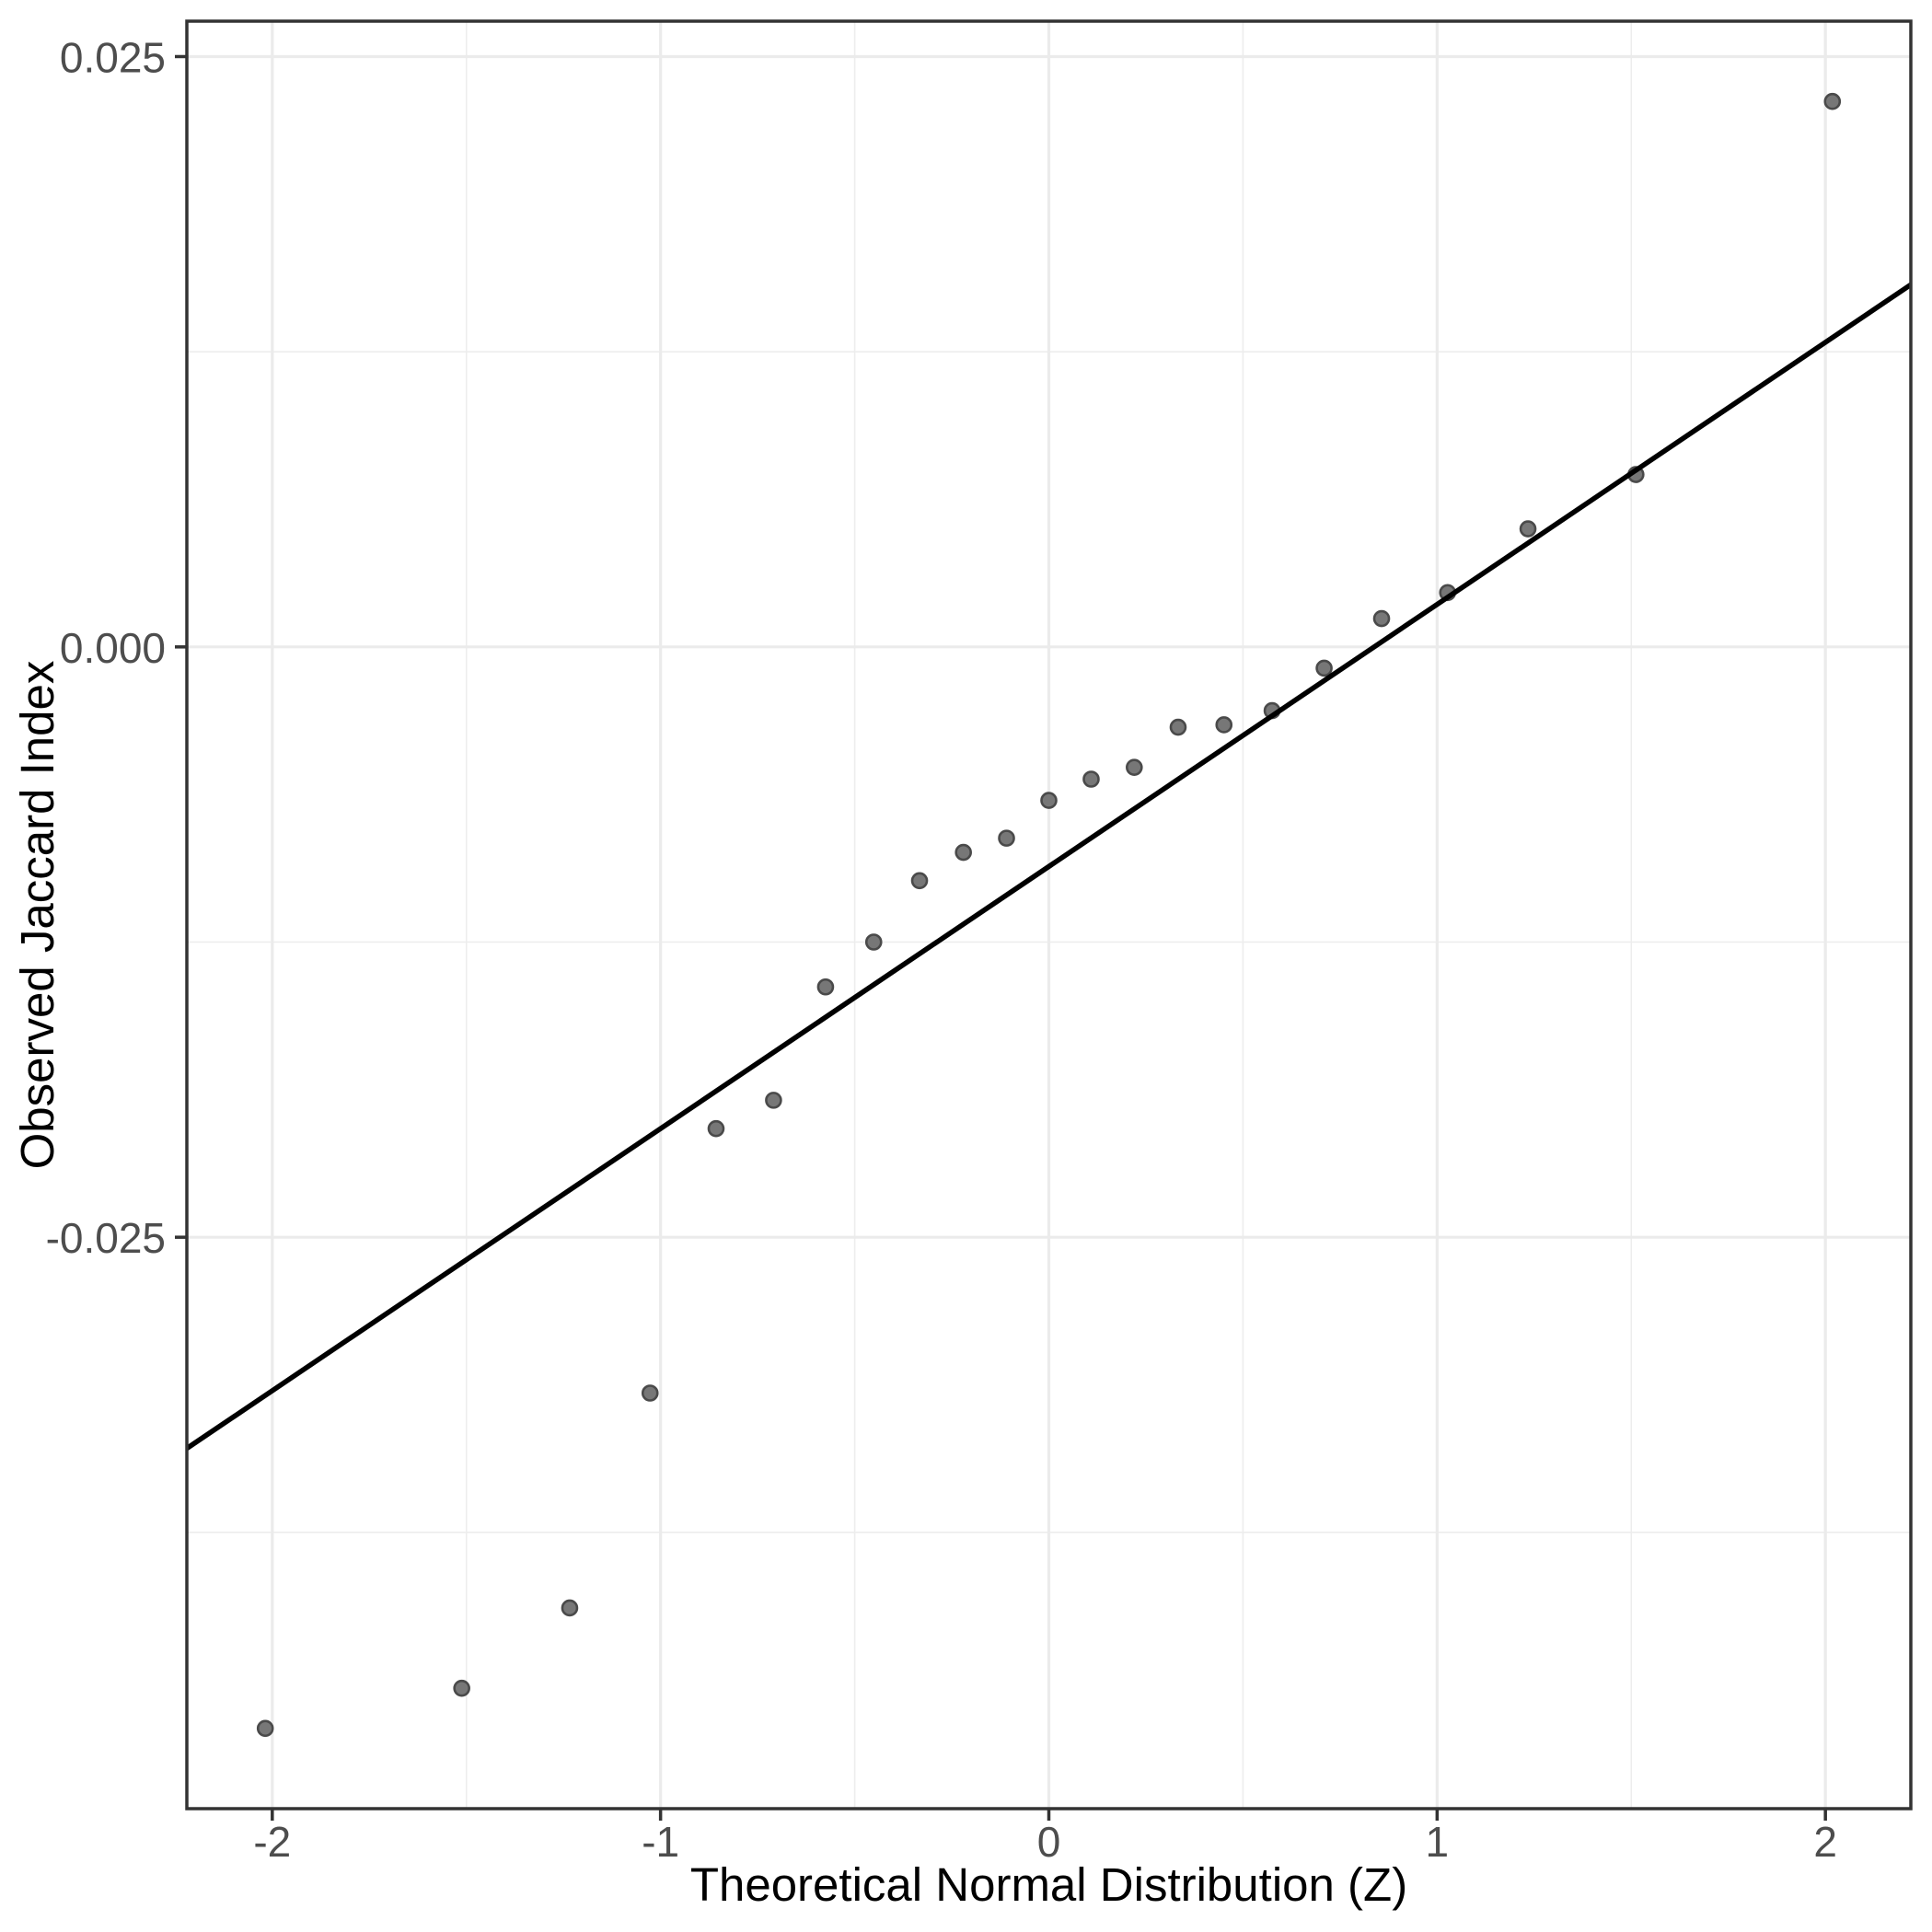 The width and height of the screenshot is (1932, 1932). What do you see at coordinates (1049, 1885) in the screenshot?
I see `x-axis-title: Theoretical Normal Distribution (Z)` at bounding box center [1049, 1885].